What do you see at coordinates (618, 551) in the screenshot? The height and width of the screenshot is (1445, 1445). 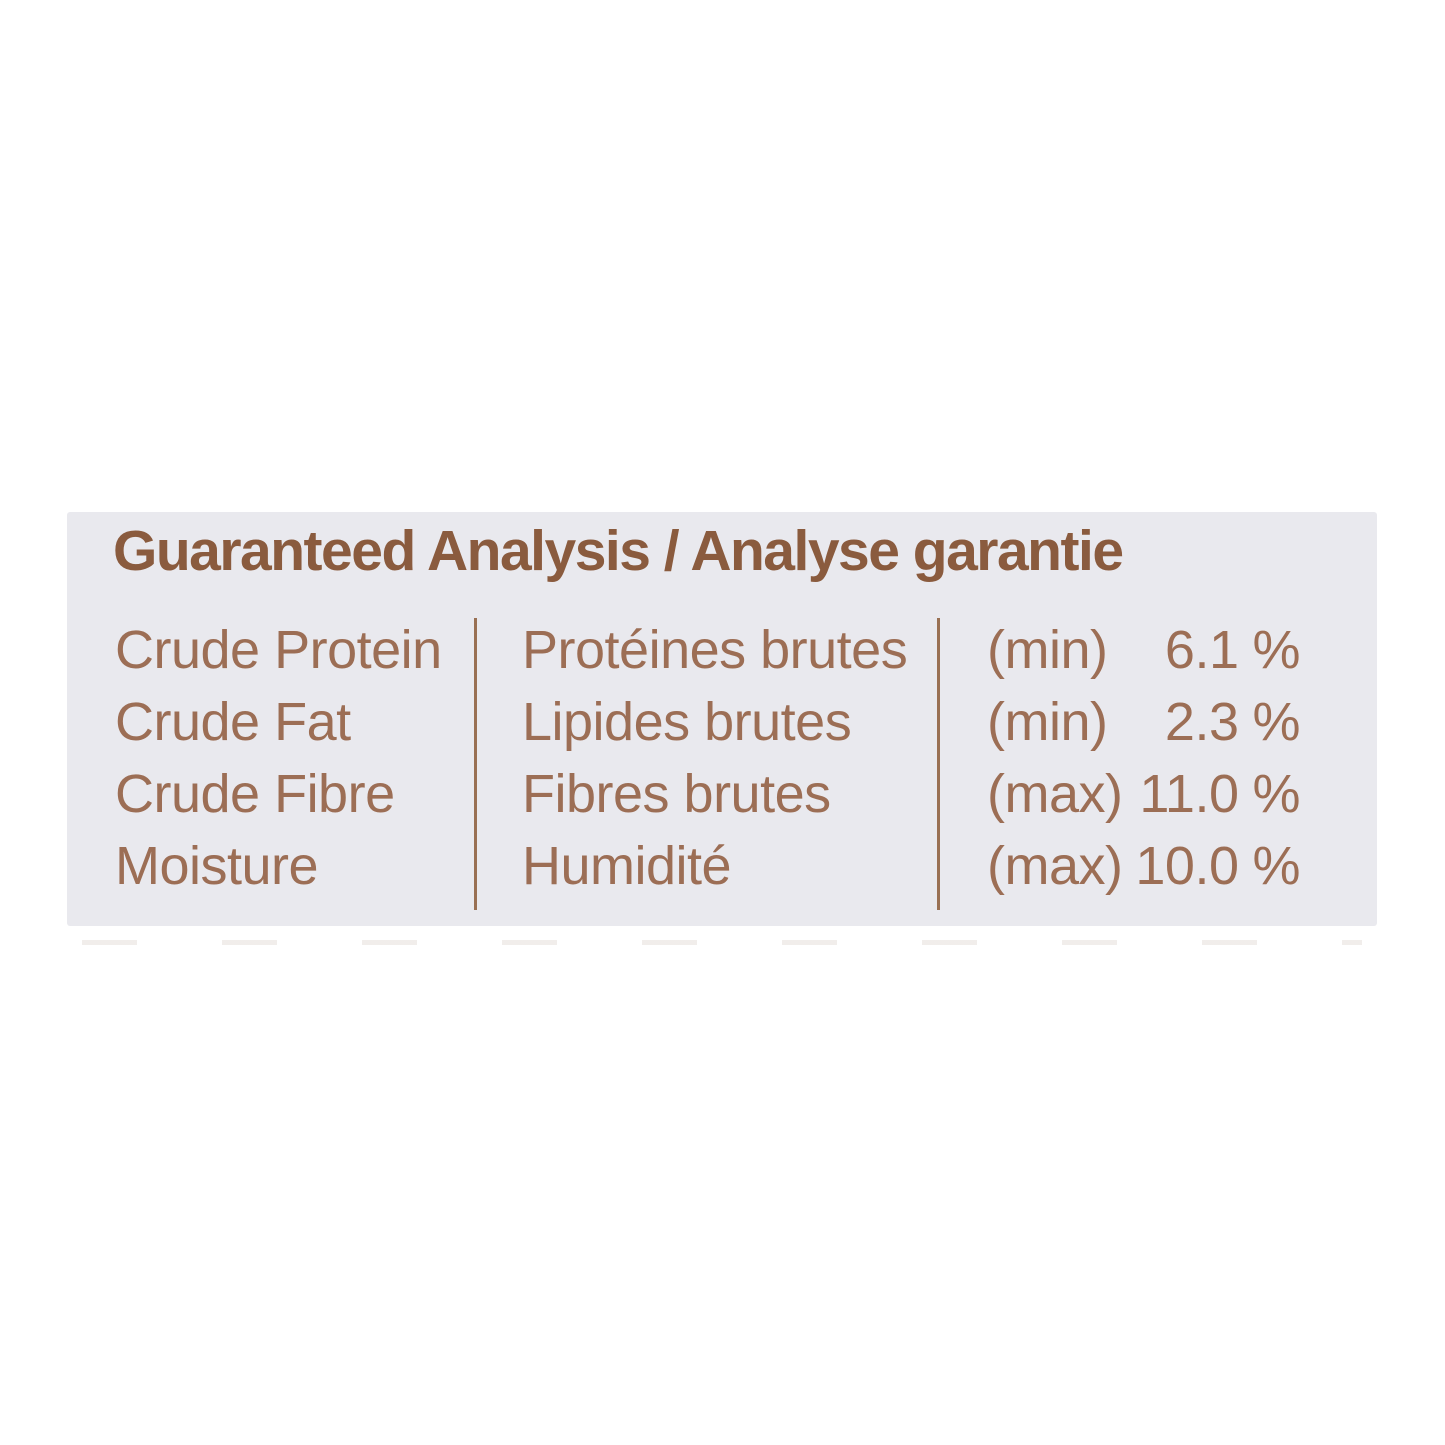 I see `panel-title: Guaranteed Analysis / Analyse garantie` at bounding box center [618, 551].